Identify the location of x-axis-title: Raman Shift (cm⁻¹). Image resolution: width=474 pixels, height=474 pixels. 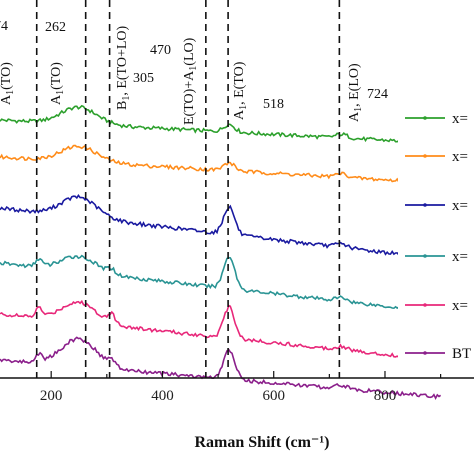
(261, 442).